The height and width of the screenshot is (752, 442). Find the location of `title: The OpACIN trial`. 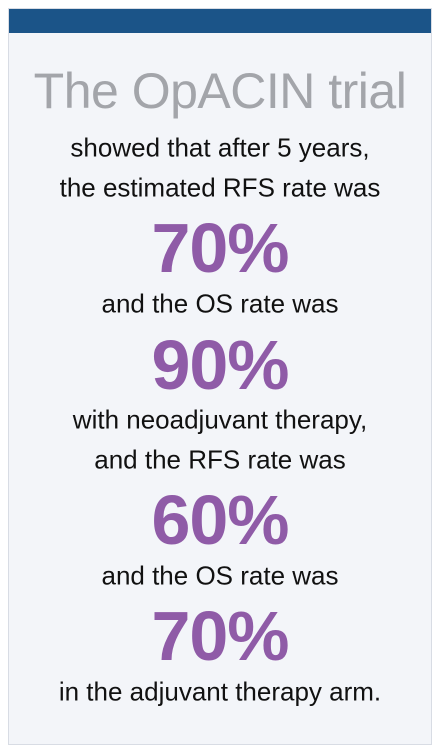

title: The OpACIN trial is located at coordinates (220, 91).